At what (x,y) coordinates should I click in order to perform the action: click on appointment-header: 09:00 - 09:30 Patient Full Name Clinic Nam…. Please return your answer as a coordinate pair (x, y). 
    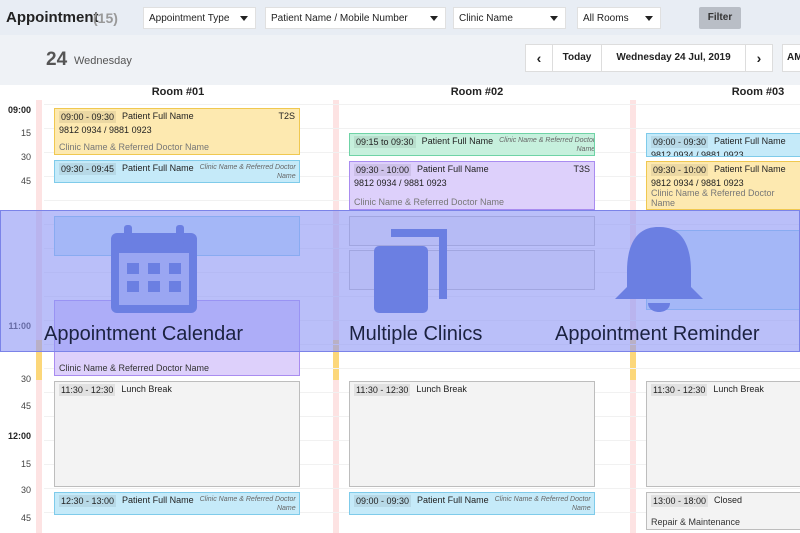
    Looking at the image, I should click on (472, 504).